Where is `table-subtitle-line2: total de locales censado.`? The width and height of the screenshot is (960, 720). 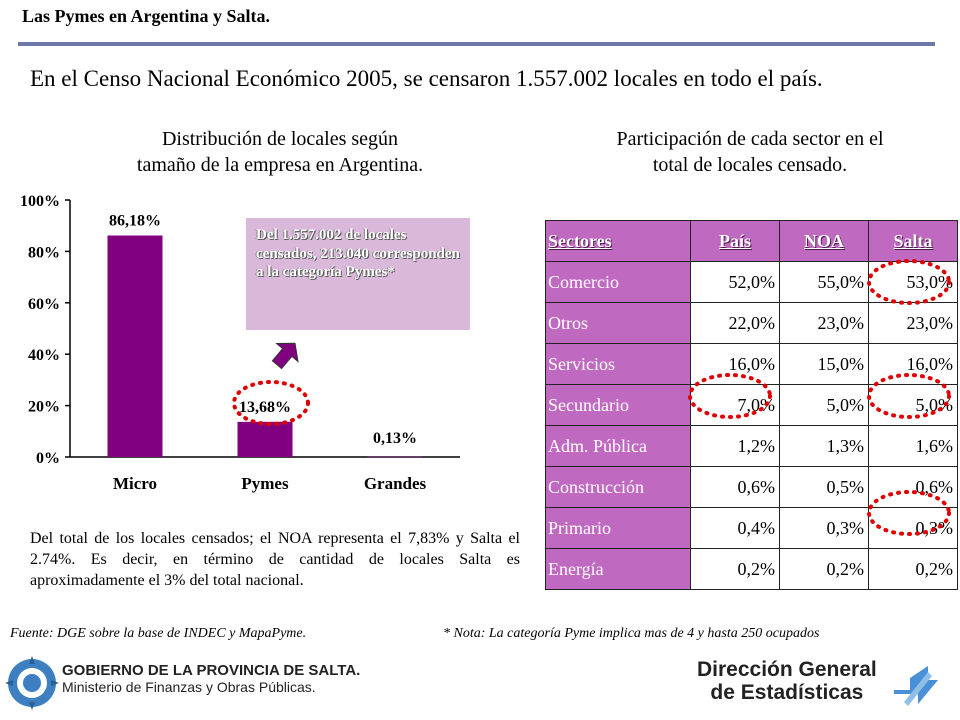 table-subtitle-line2: total de locales censado. is located at coordinates (750, 165).